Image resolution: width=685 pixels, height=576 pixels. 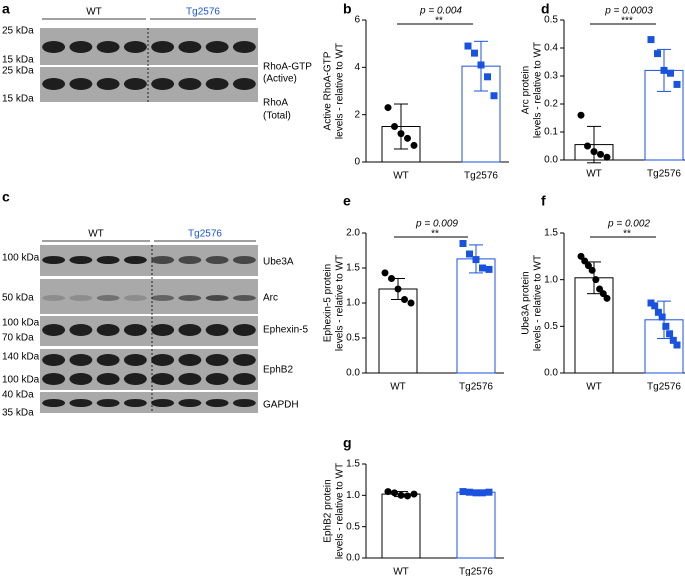 What do you see at coordinates (627, 234) in the screenshot?
I see `significance-stars: **` at bounding box center [627, 234].